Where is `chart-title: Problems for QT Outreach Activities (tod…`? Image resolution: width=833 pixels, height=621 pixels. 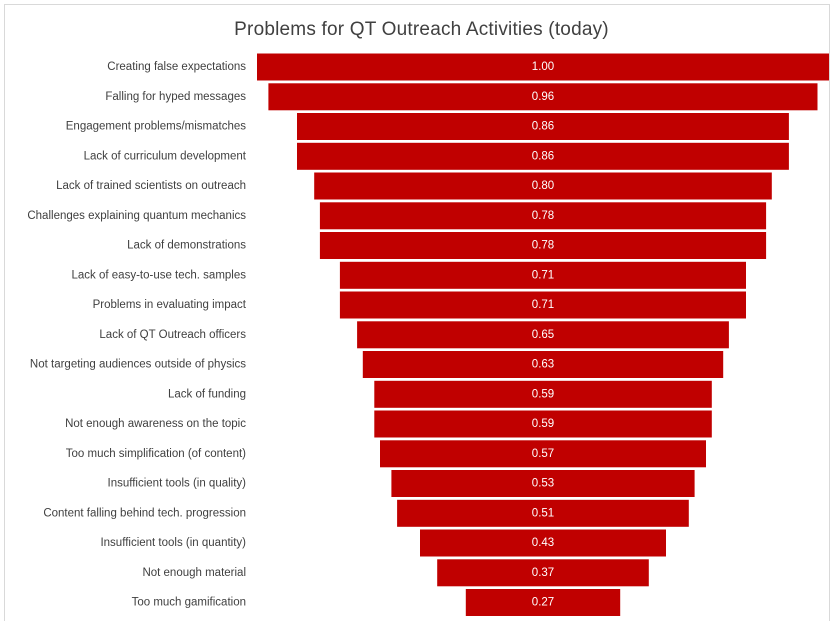 chart-title: Problems for QT Outreach Activities (tod… is located at coordinates (421, 29).